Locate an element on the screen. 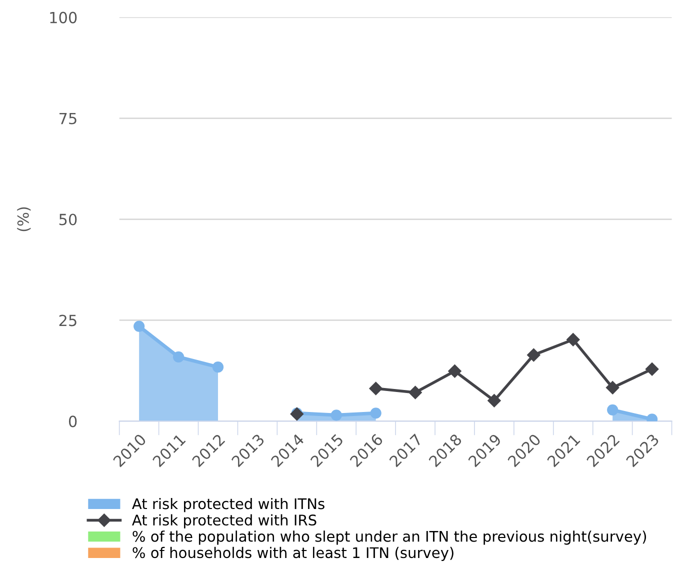  y-tick-label: 100 is located at coordinates (63, 18).